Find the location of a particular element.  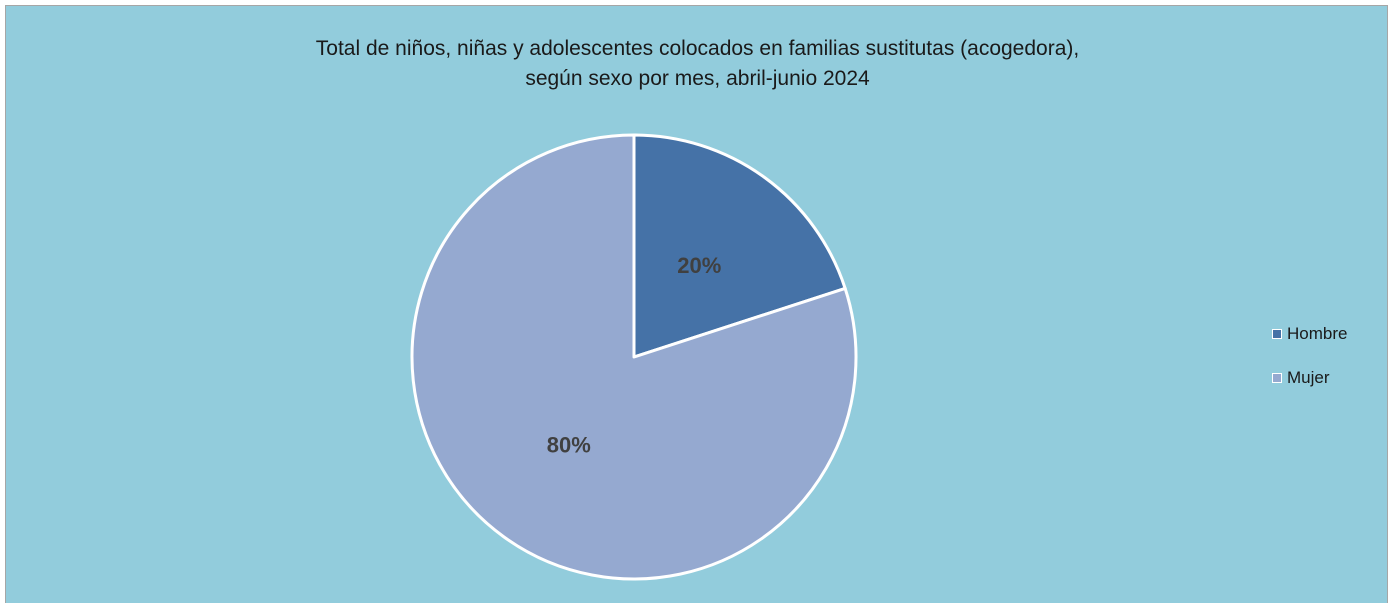

legend-label-mujer: Mujer is located at coordinates (1308, 377).